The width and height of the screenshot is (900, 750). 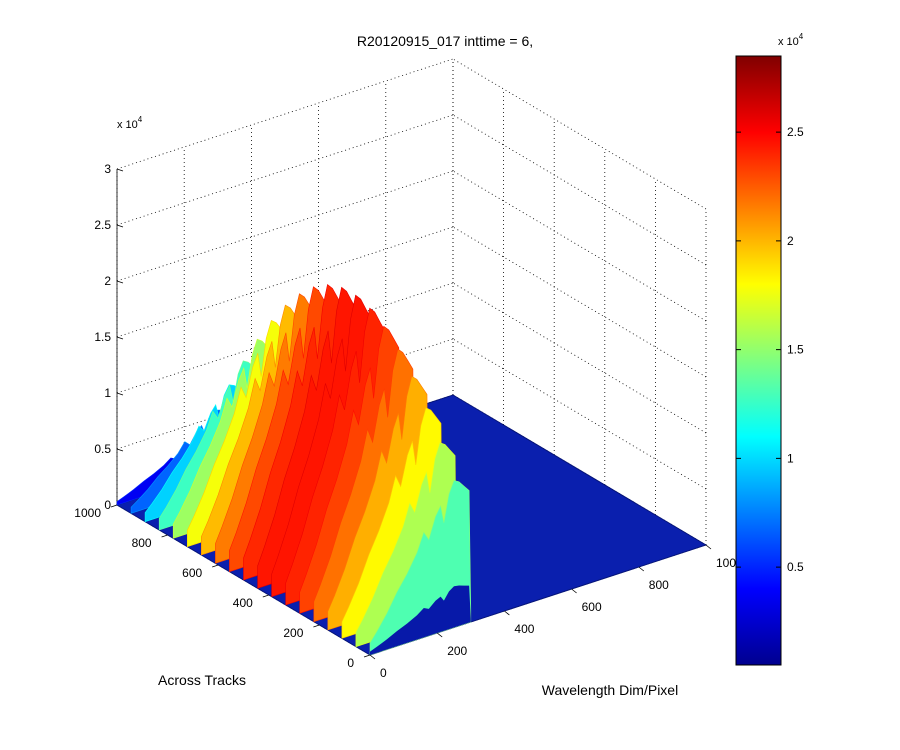 What do you see at coordinates (795, 567) in the screenshot?
I see `colorbar-tick-label: 0.5` at bounding box center [795, 567].